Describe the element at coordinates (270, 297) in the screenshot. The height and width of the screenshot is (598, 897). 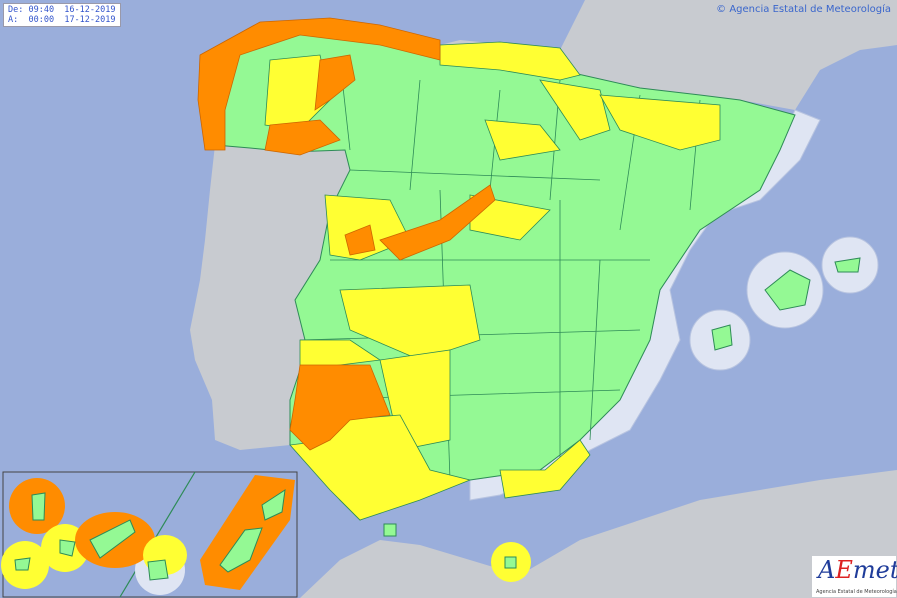
I see `portugal-land` at that location.